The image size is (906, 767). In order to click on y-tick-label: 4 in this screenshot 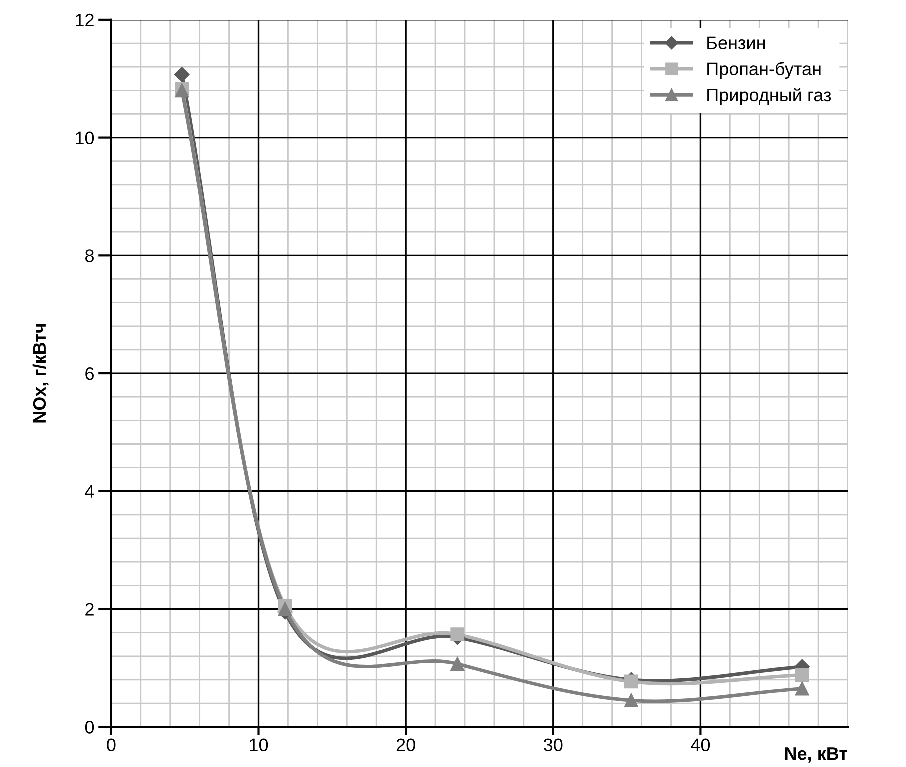, I will do `click(89, 492)`.